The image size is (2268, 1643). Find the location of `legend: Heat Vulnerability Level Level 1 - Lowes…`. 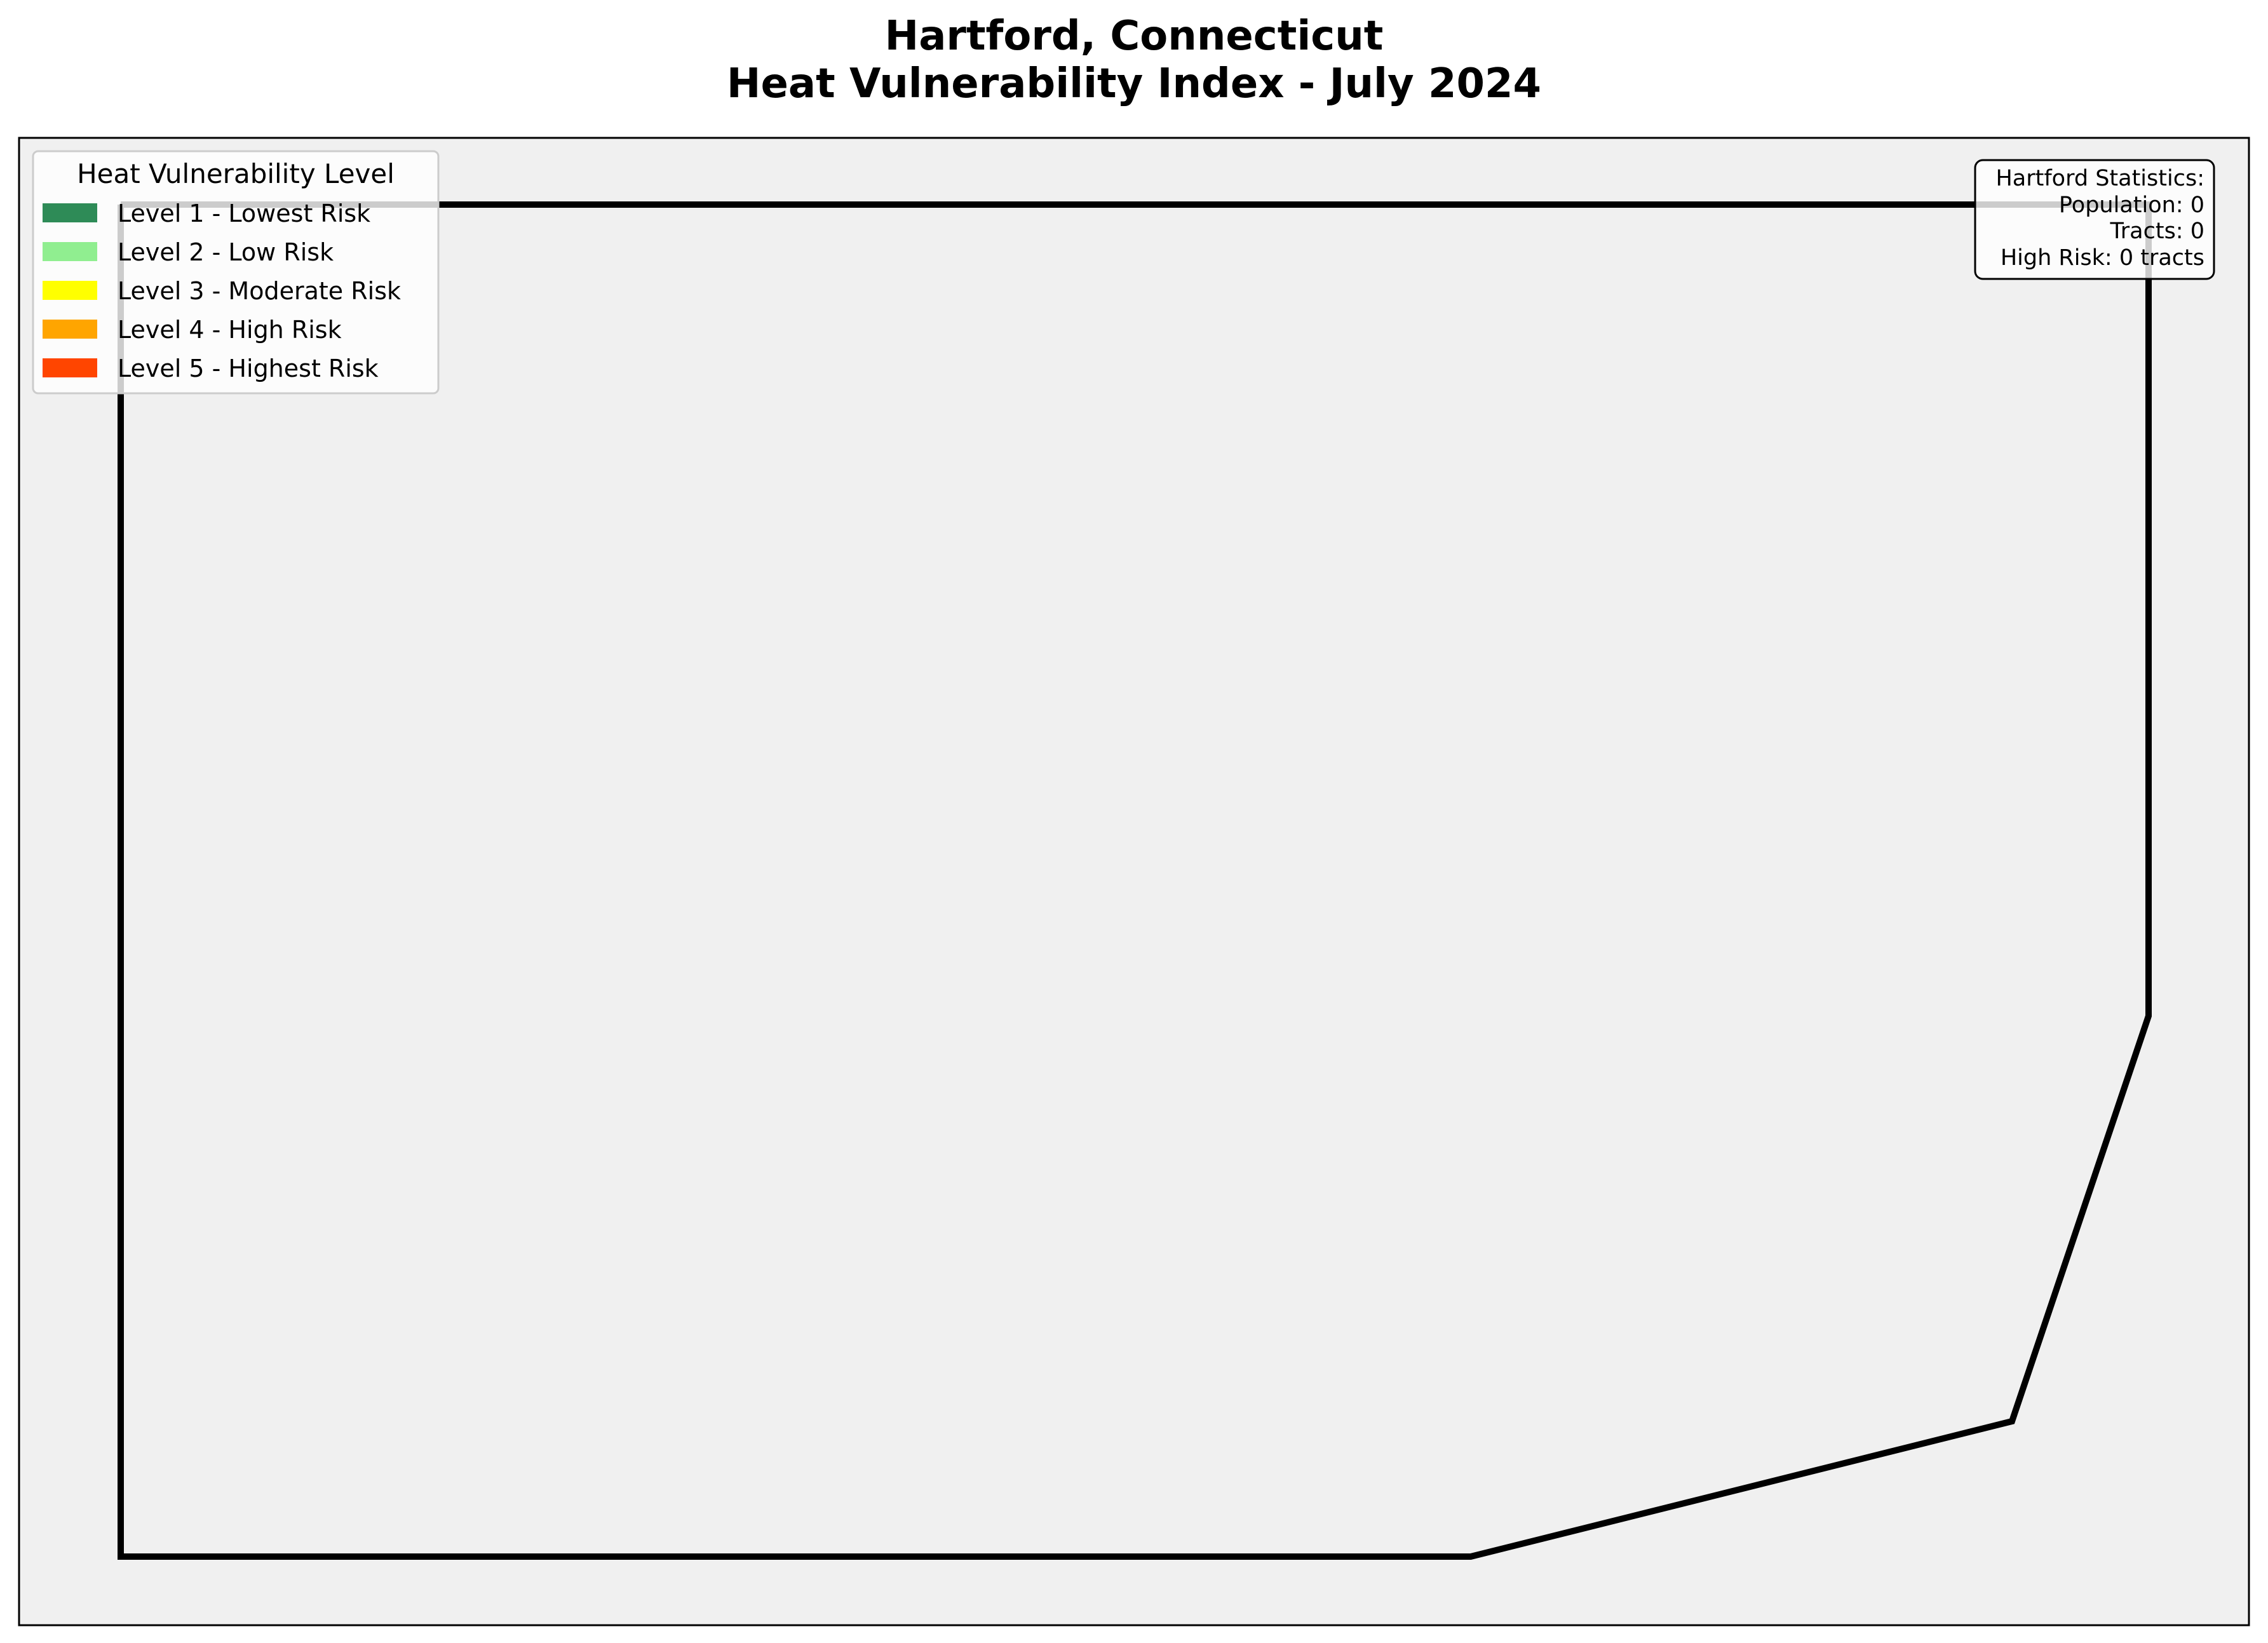

legend: Heat Vulnerability Level Level 1 - Lowes… is located at coordinates (236, 272).